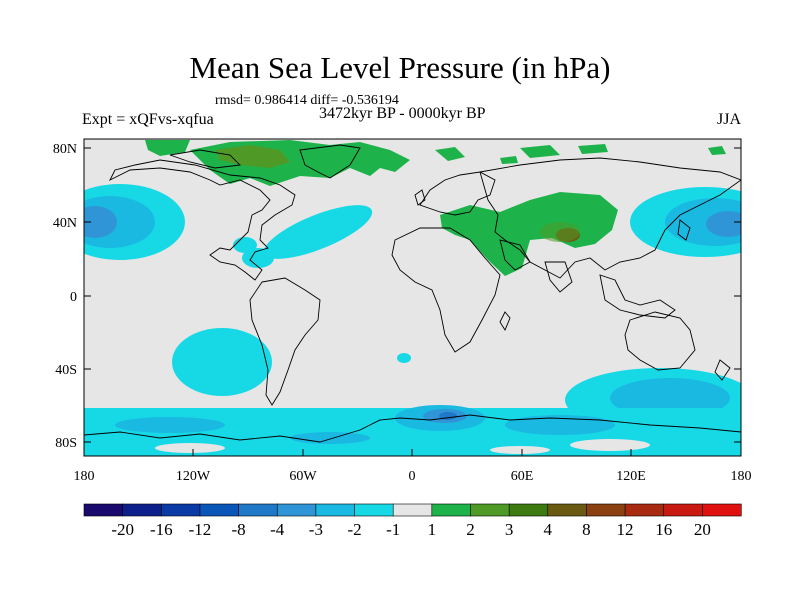  I want to click on contour-spac, so click(222, 362).